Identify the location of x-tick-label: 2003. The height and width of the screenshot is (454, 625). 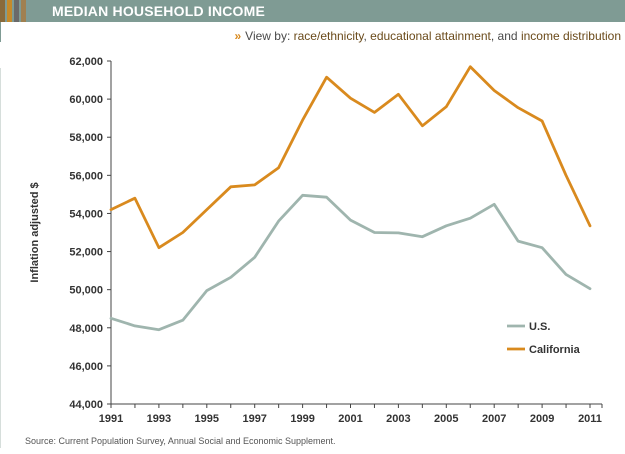
(398, 419).